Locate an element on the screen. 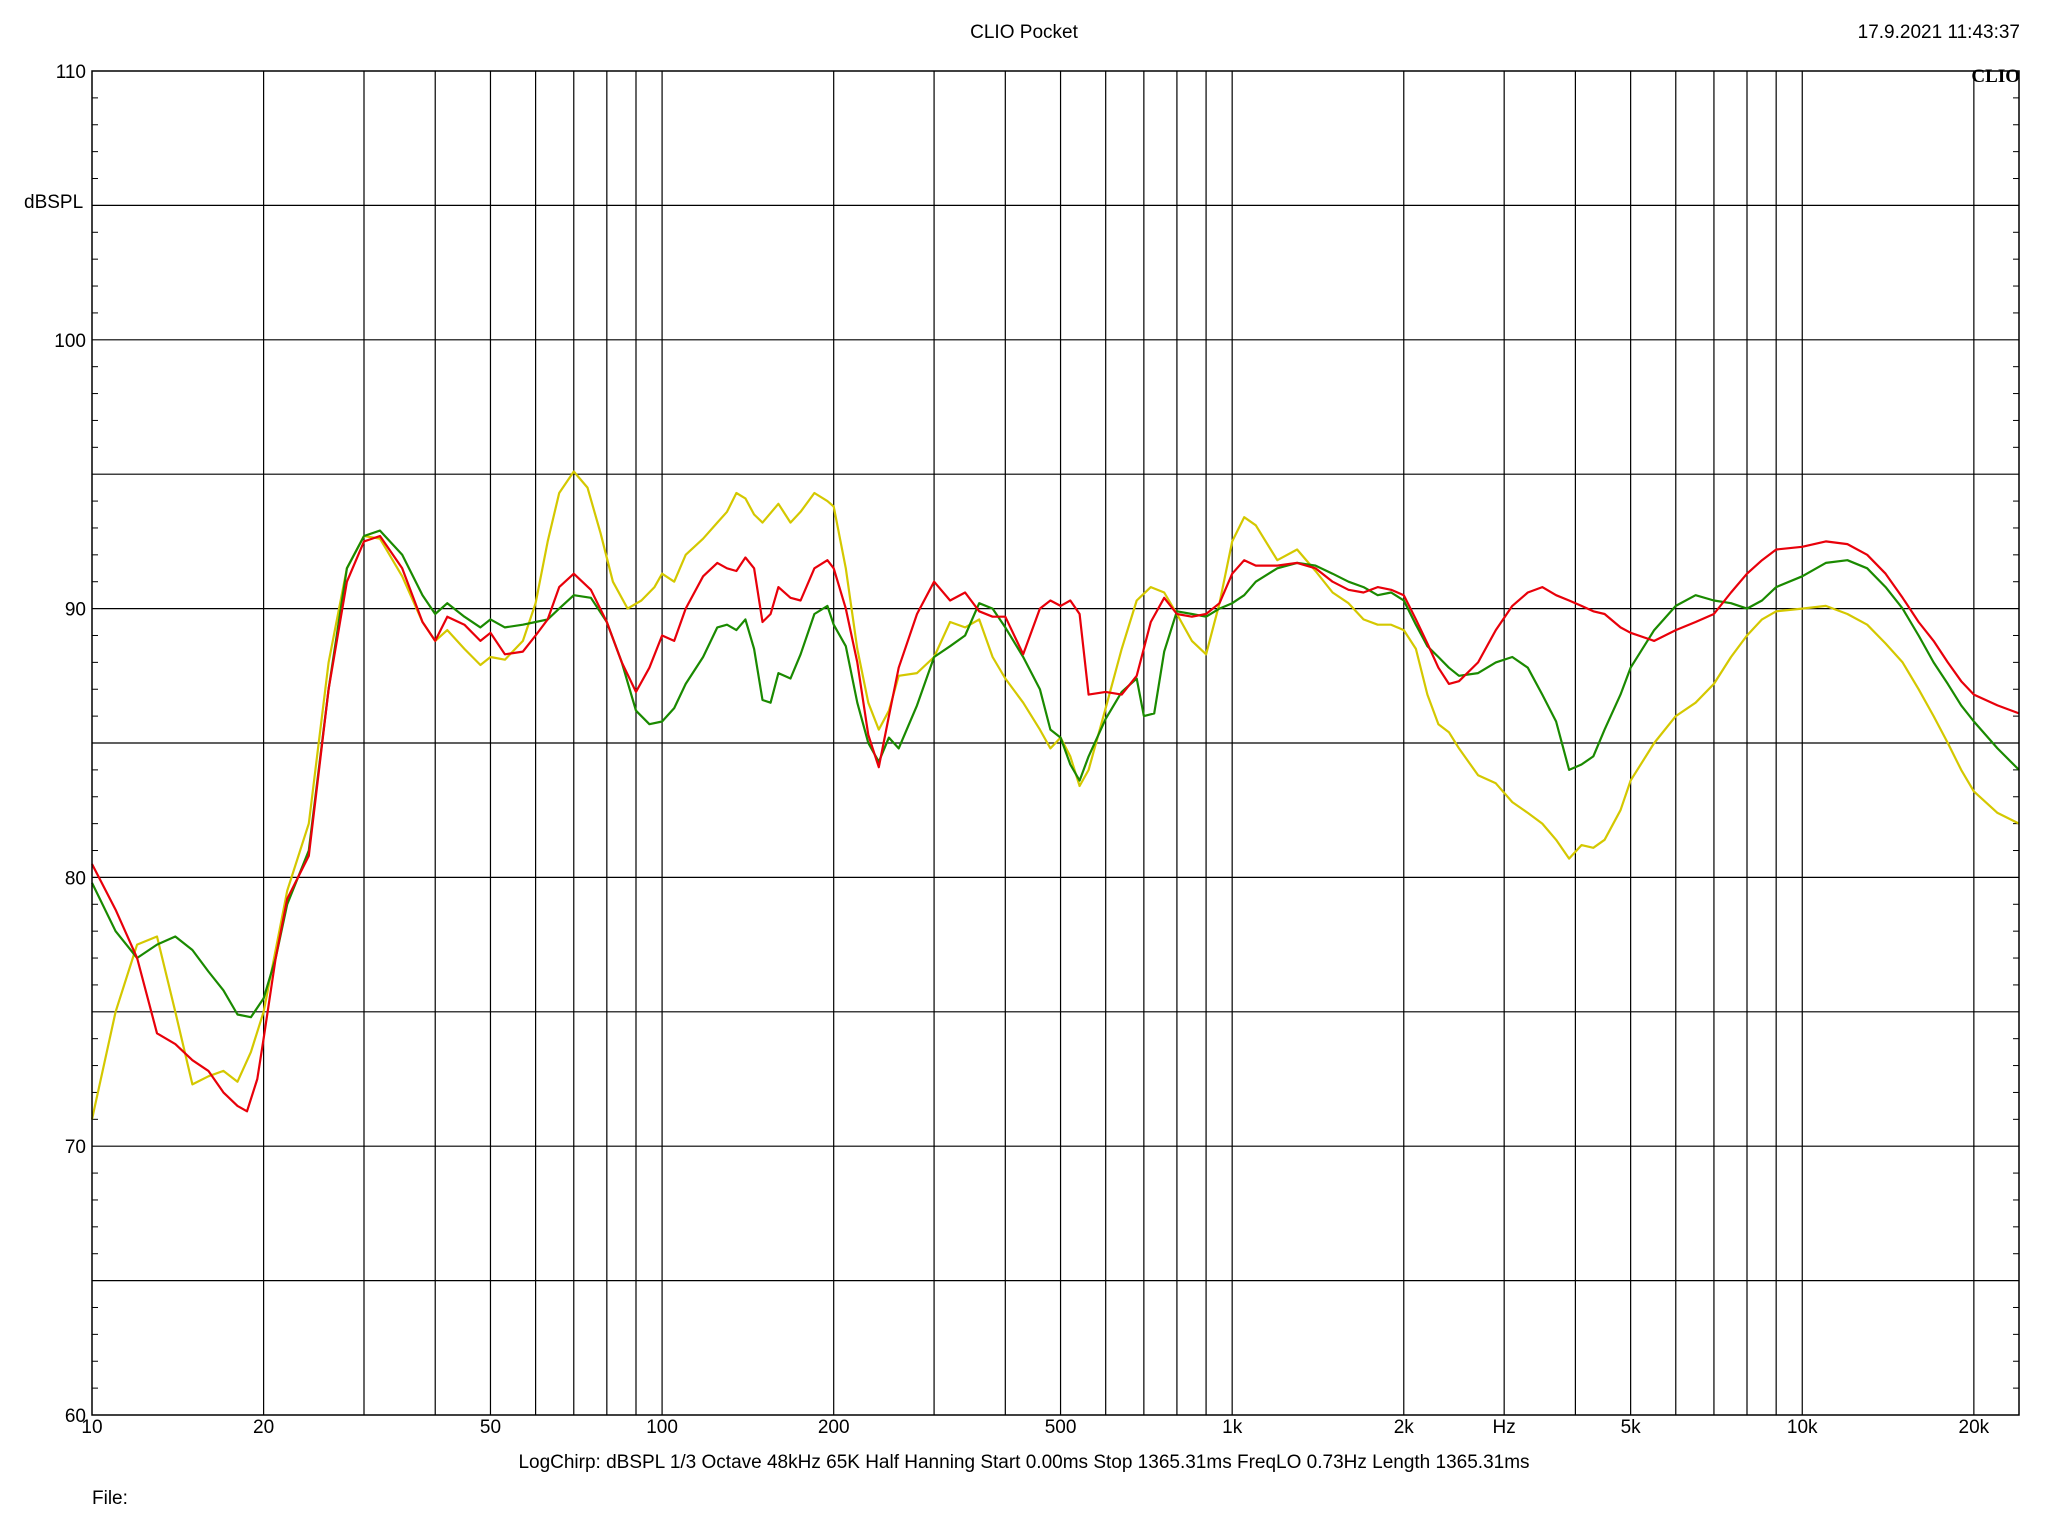  x-tick-label: 20k is located at coordinates (1974, 1427).